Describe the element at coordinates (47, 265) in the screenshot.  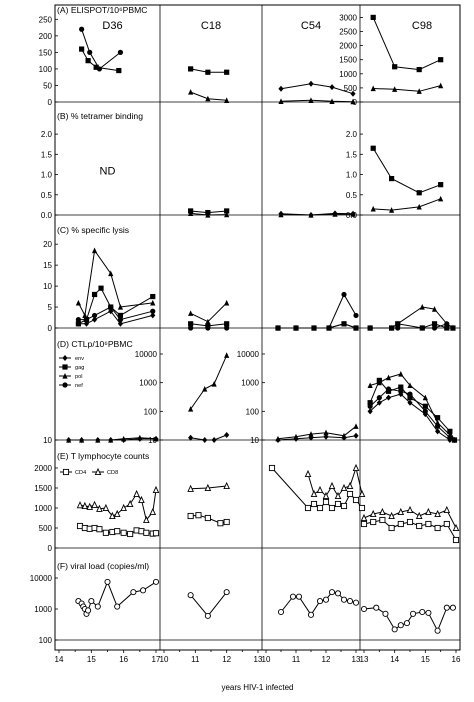
I see `y-tick-label: 15` at that location.